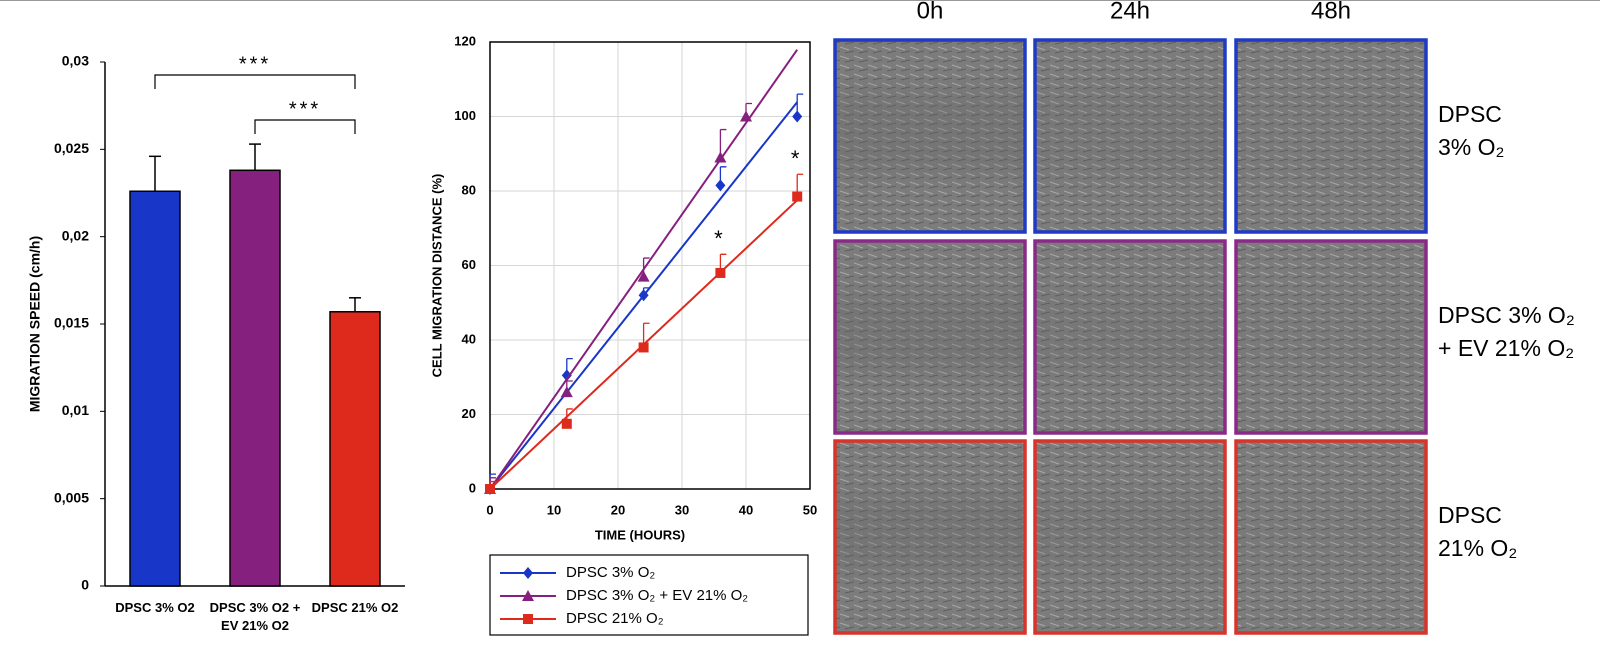 The width and height of the screenshot is (1600, 662). What do you see at coordinates (554, 509) in the screenshot?
I see `x-tick-label: 10` at bounding box center [554, 509].